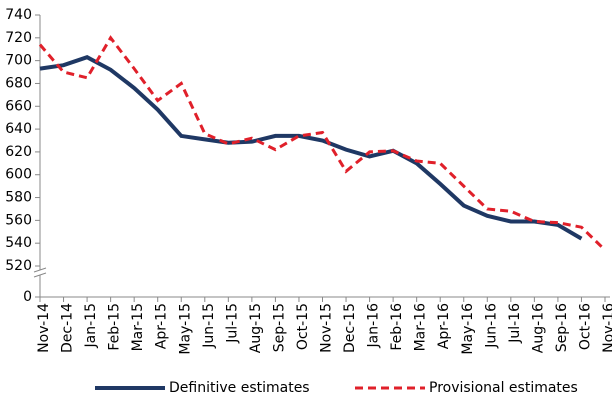 This screenshot has width=612, height=405. What do you see at coordinates (68, 328) in the screenshot?
I see `x-tick-label: Dec-14` at bounding box center [68, 328].